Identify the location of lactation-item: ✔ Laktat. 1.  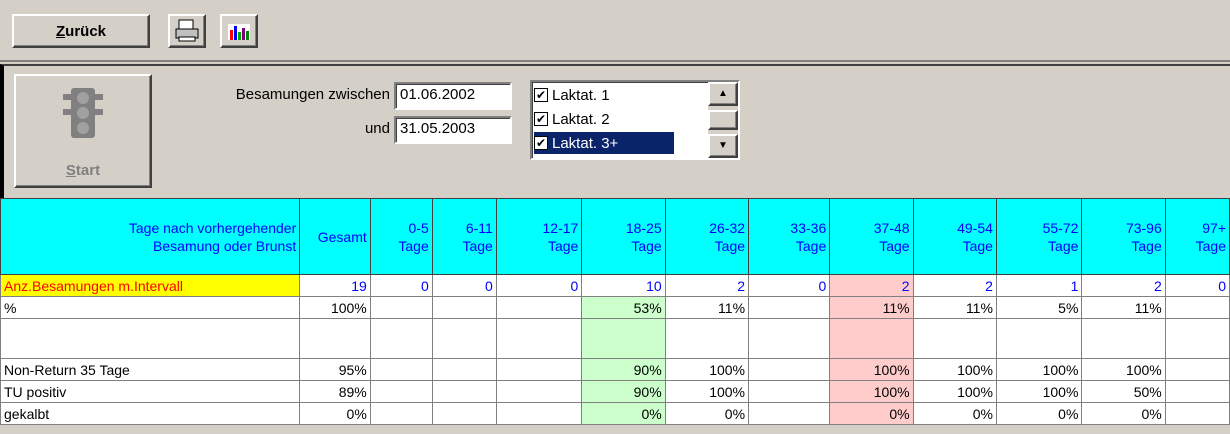
(619, 95).